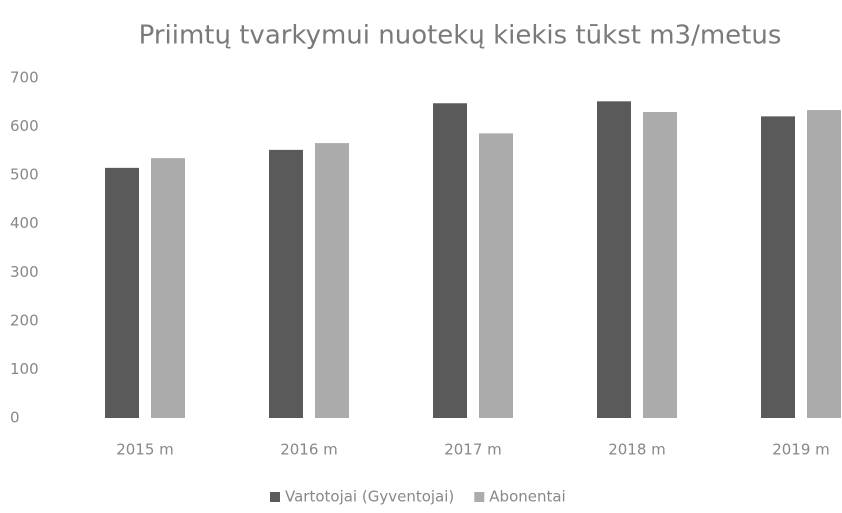  Describe the element at coordinates (24, 369) in the screenshot. I see `y-tick-label: 100` at that location.